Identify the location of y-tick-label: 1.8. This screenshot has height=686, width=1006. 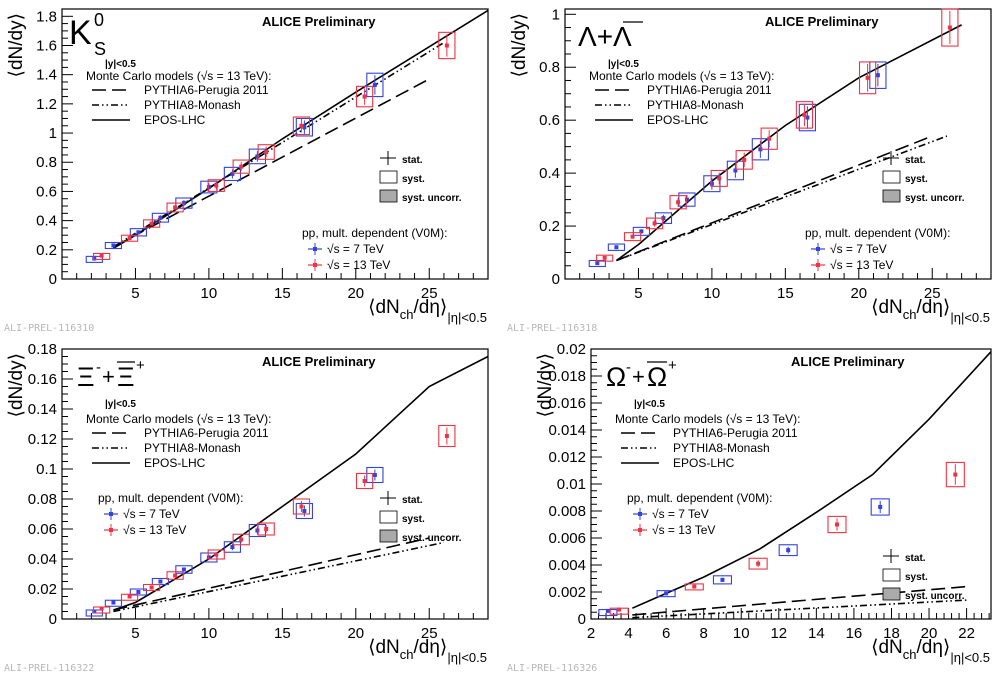
(46, 16).